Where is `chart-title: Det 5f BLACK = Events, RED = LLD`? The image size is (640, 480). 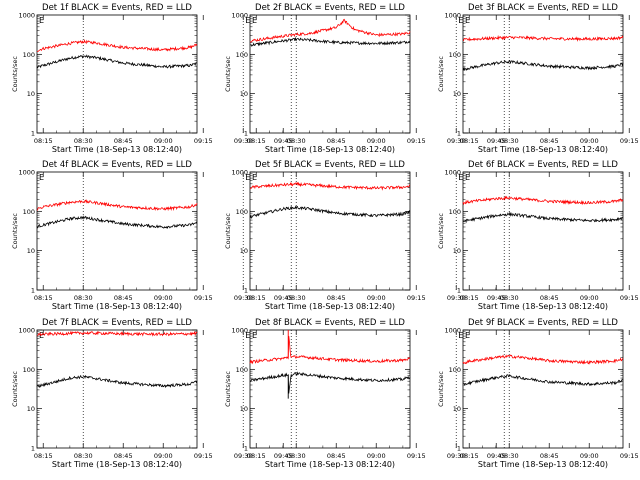
chart-title: Det 5f BLACK = Events, RED = LLD is located at coordinates (330, 165).